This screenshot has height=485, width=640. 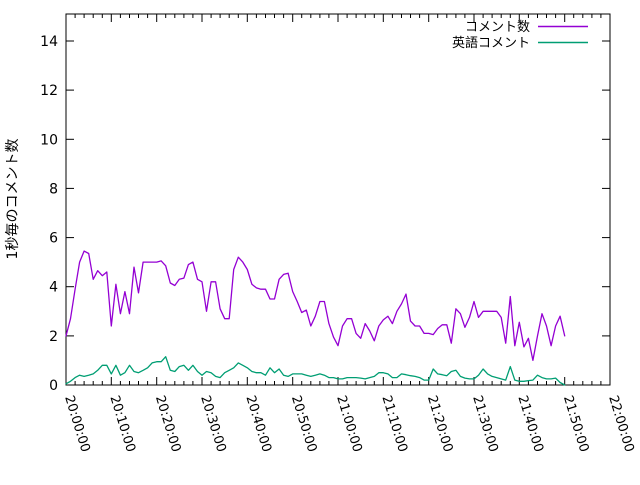 What do you see at coordinates (491, 43) in the screenshot?
I see `legend-label-english-comments: 英語コメント` at bounding box center [491, 43].